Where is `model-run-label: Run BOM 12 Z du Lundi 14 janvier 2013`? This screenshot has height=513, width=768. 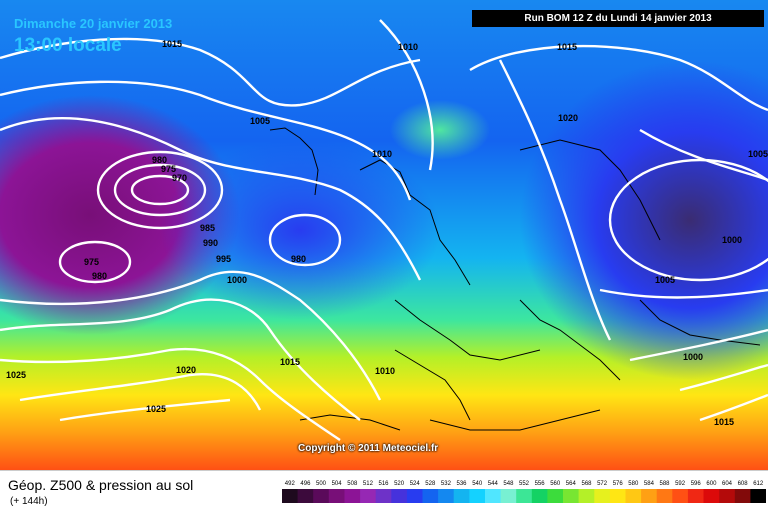 model-run-label: Run BOM 12 Z du Lundi 14 janvier 2013 is located at coordinates (618, 18).